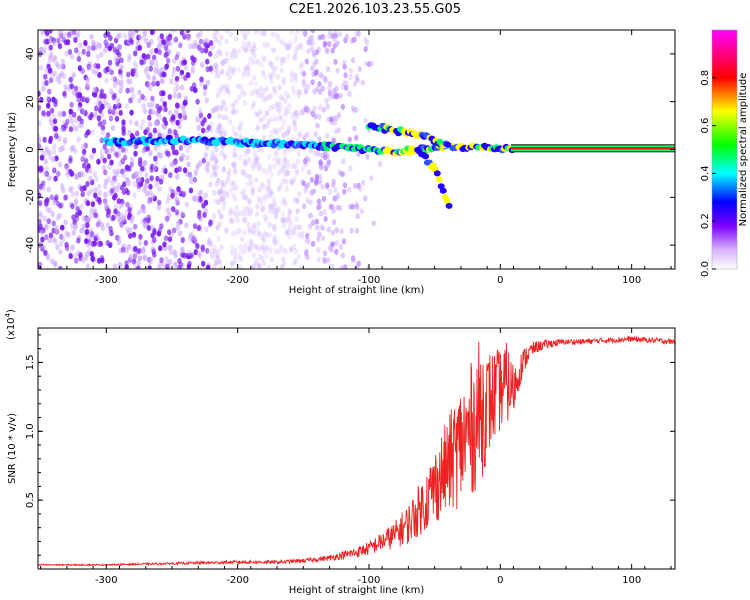  I want to click on y-multiplier-base: (x10, so click(11, 328).